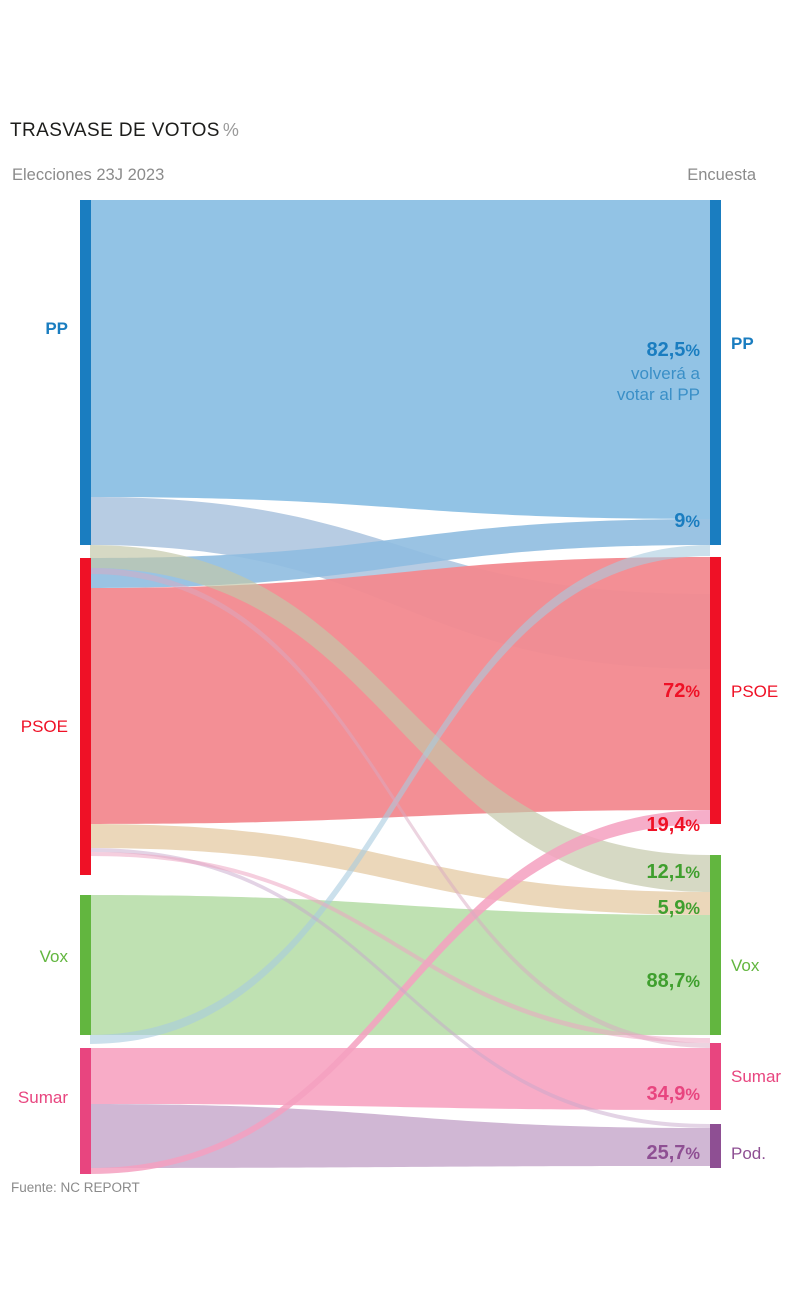  Describe the element at coordinates (692, 692) in the screenshot. I see `annotation-psoe-to-psoe-suffix: %` at that location.